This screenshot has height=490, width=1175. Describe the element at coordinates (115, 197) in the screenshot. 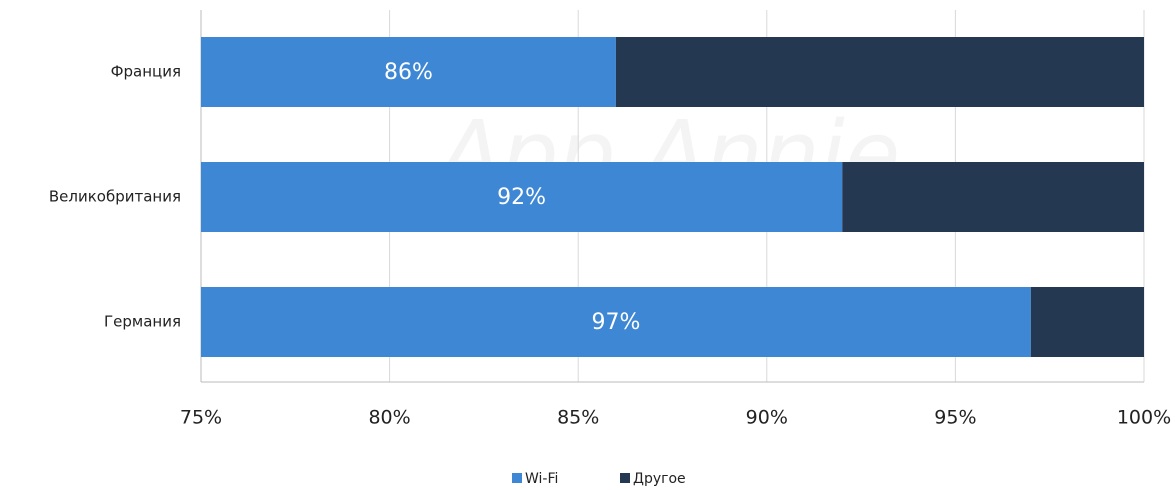

I see `y-tick-label: Великобритания` at that location.